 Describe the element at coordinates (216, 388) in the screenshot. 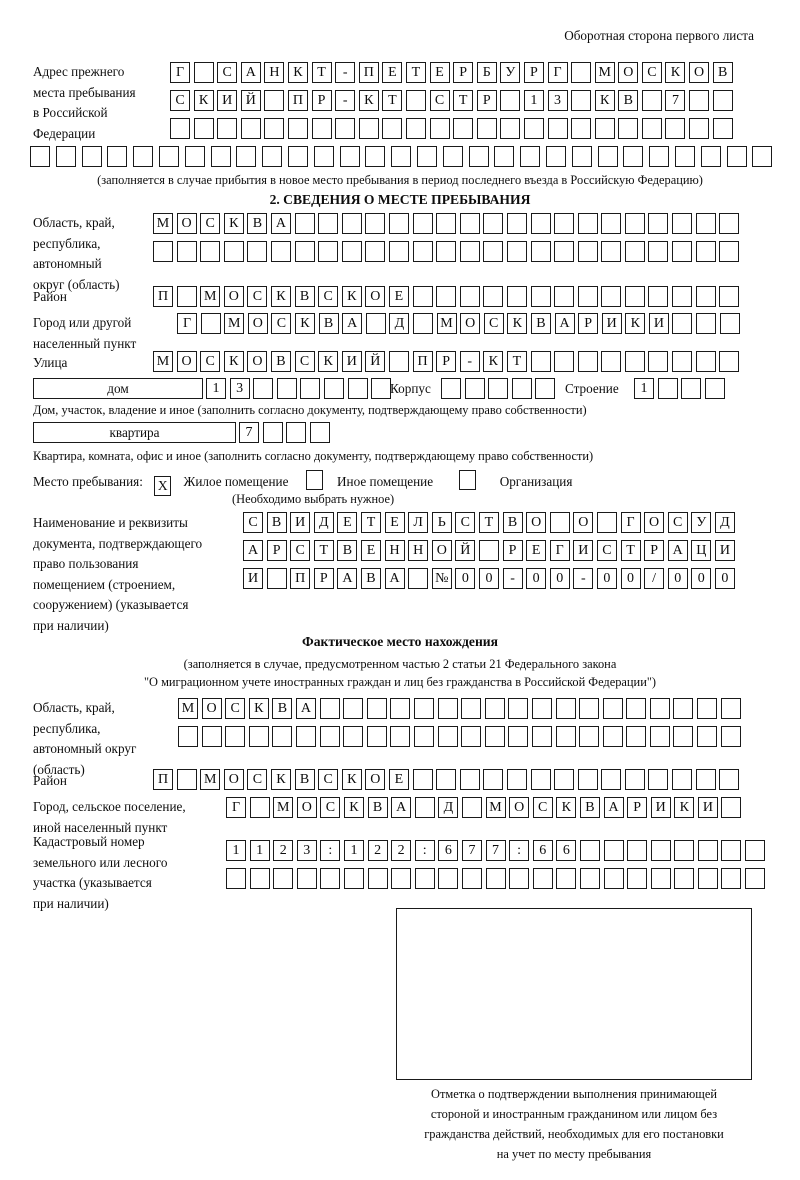

I see `char-cell: 1` at that location.